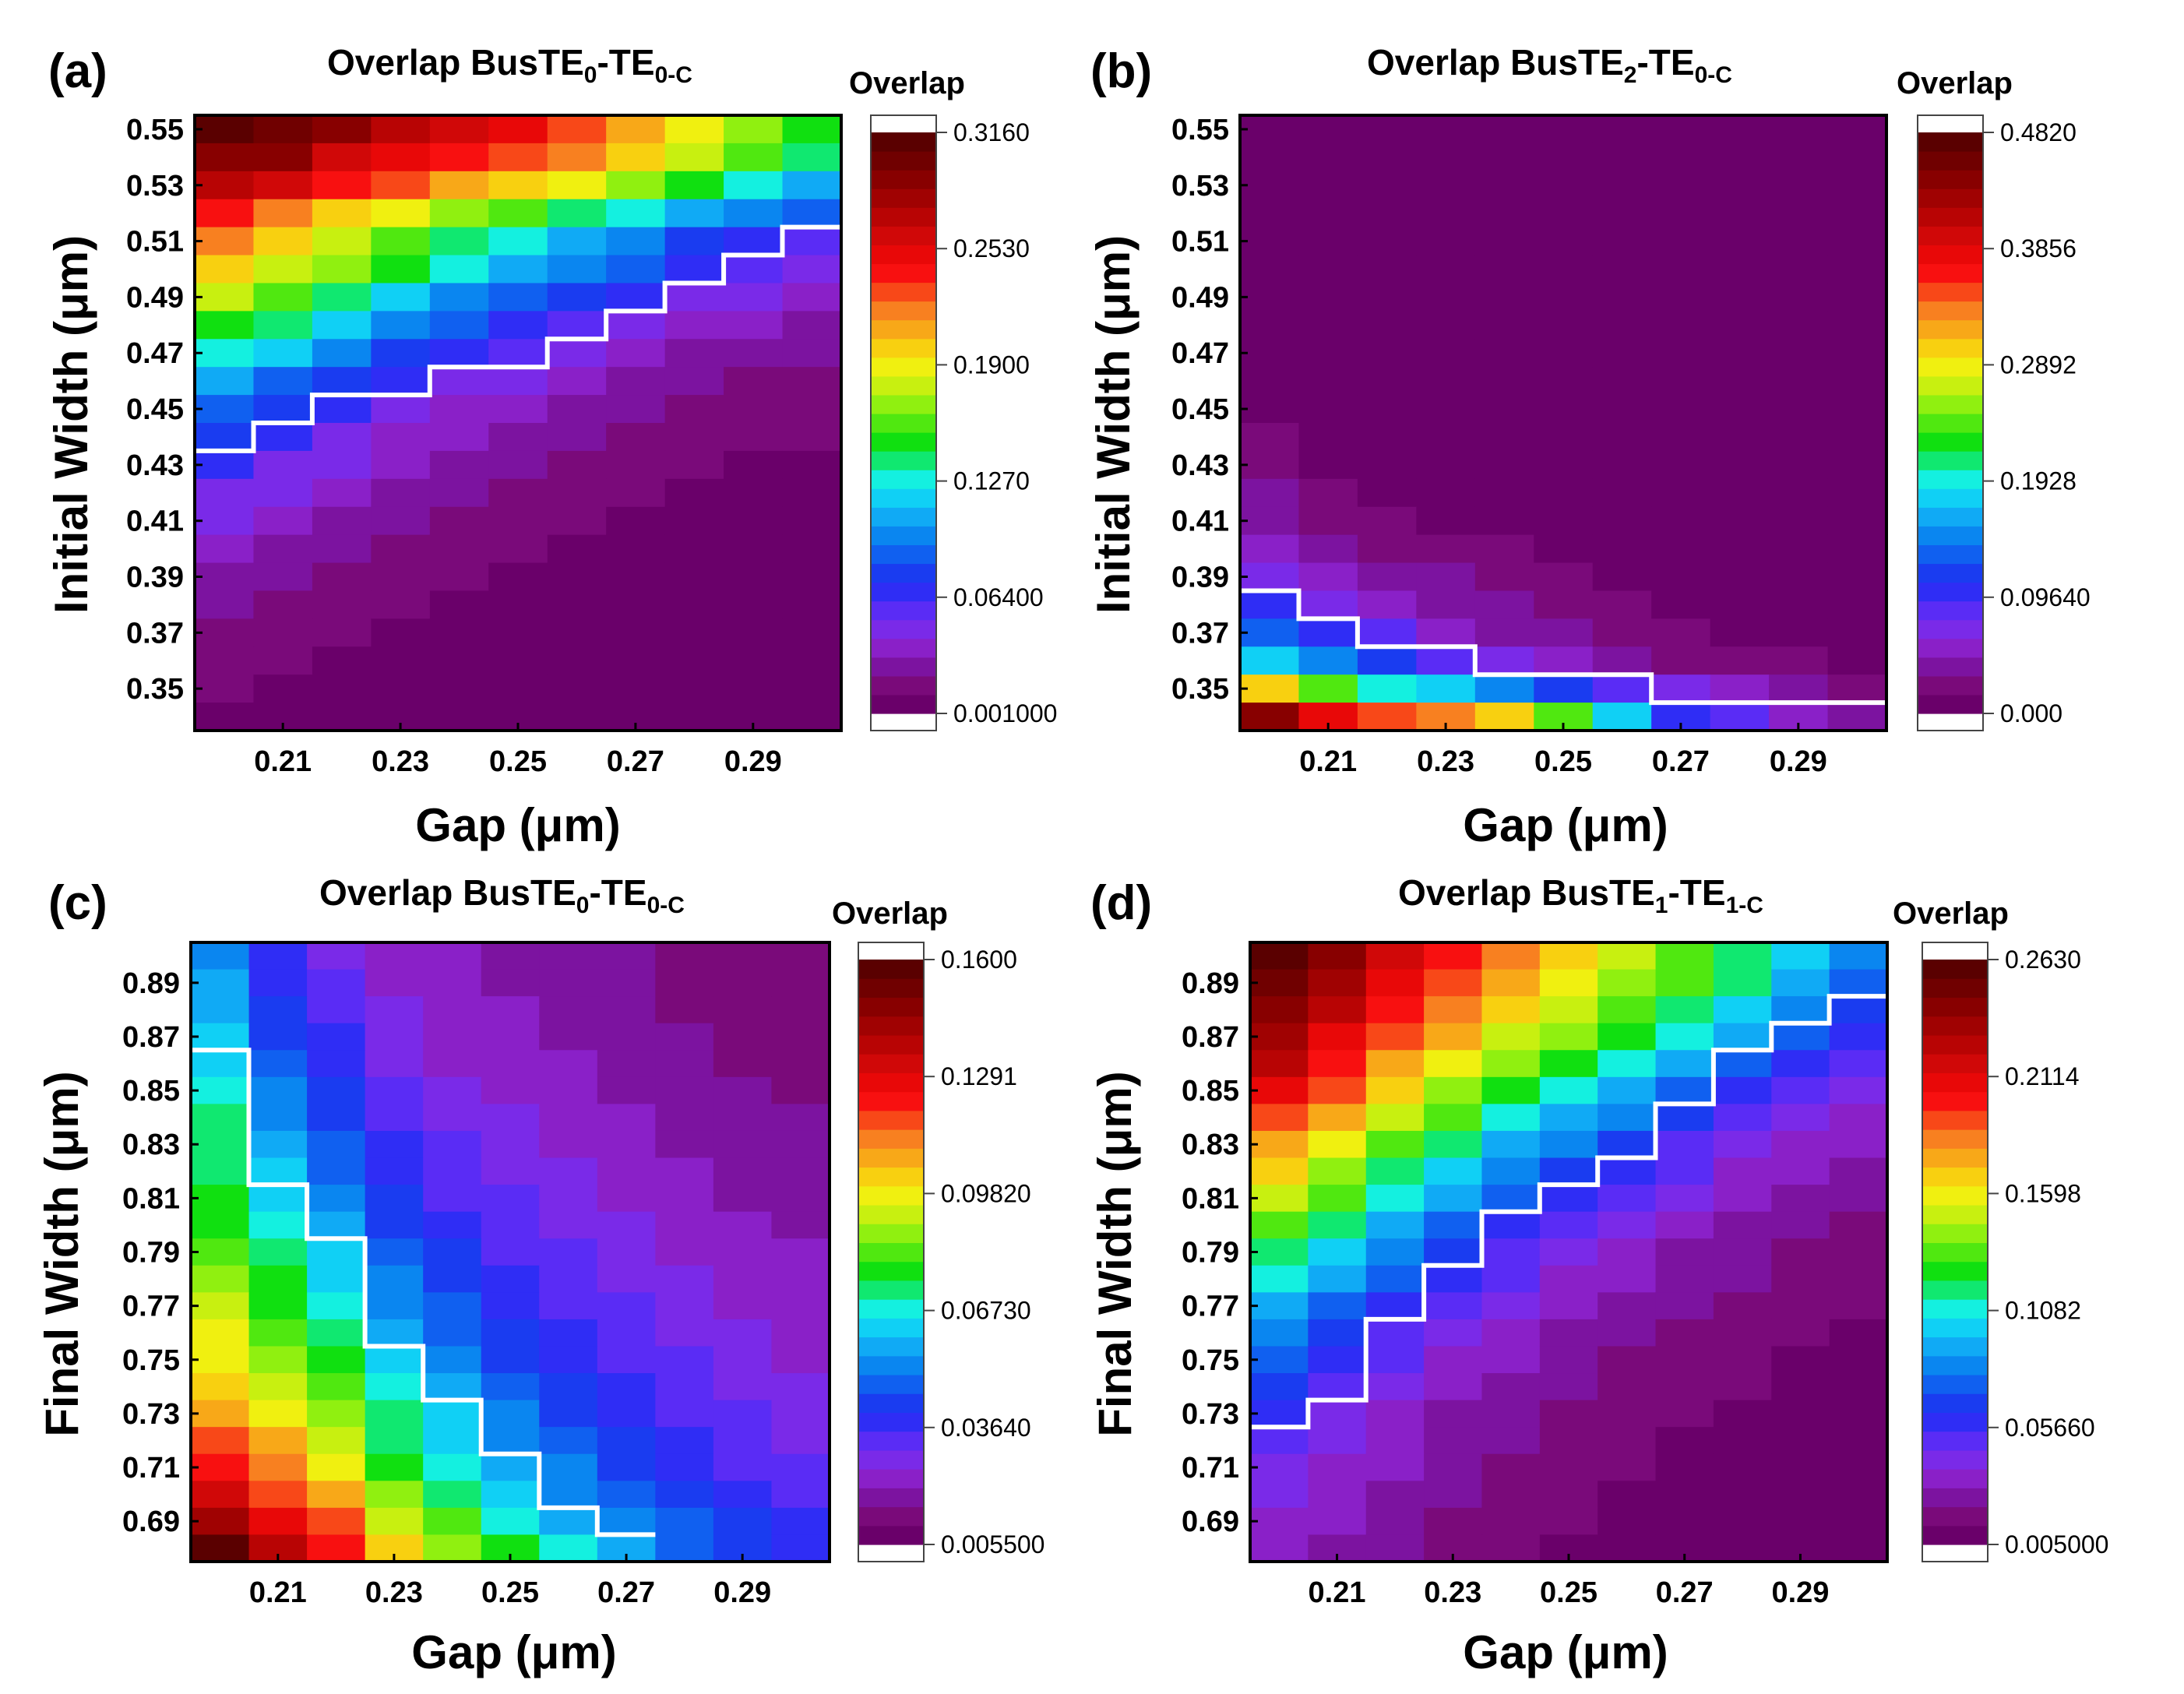 This screenshot has height=1694, width=2184. I want to click on panel-label: (a), so click(77, 71).